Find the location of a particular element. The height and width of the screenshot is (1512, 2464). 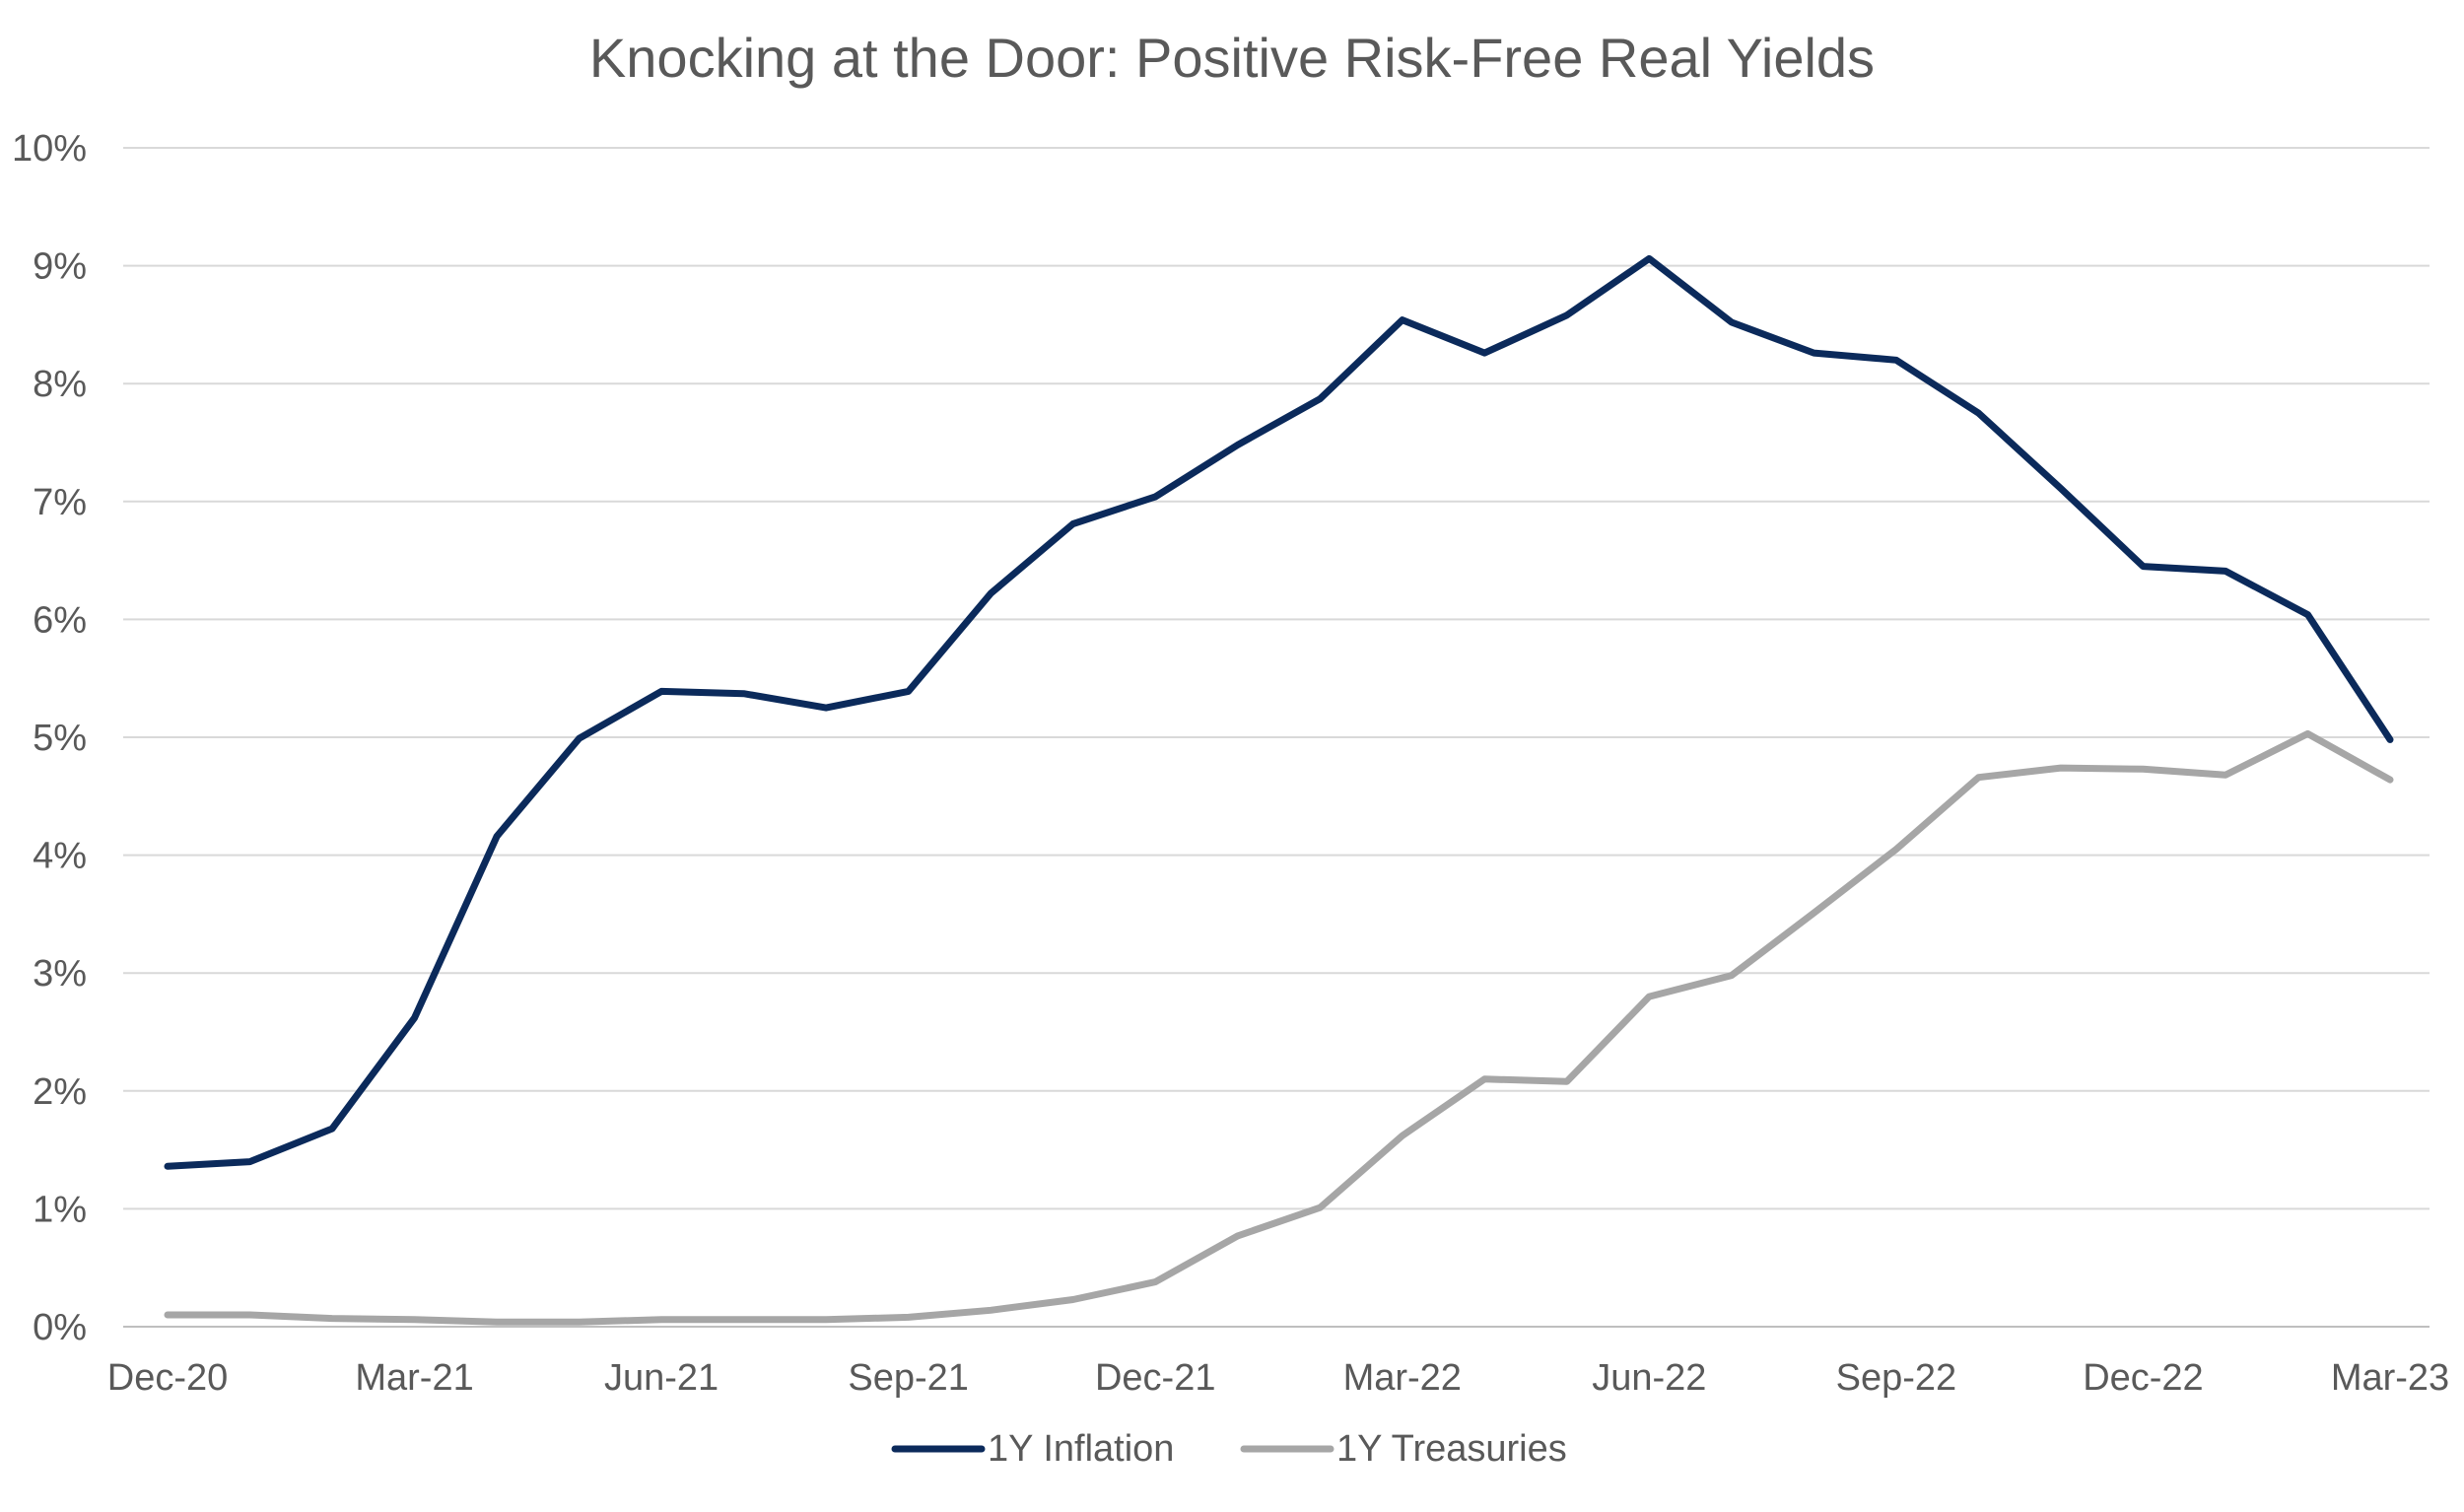

y-tick-label: 10% is located at coordinates (49, 149).